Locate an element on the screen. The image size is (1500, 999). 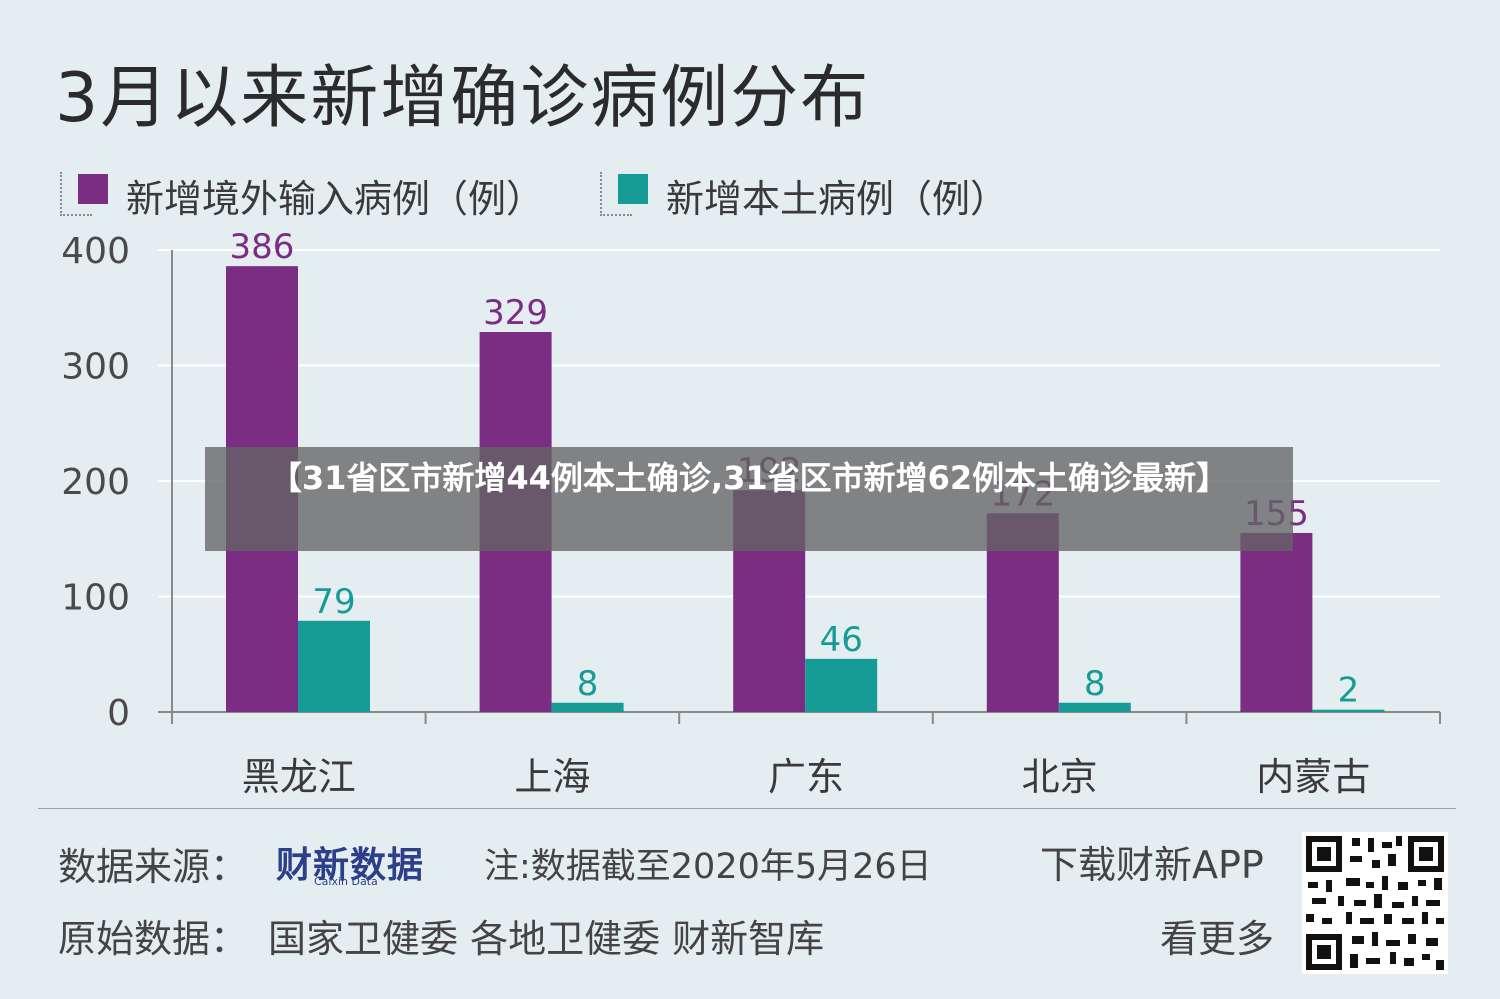
raw-data-label: 原始数据： is located at coordinates (153, 939).